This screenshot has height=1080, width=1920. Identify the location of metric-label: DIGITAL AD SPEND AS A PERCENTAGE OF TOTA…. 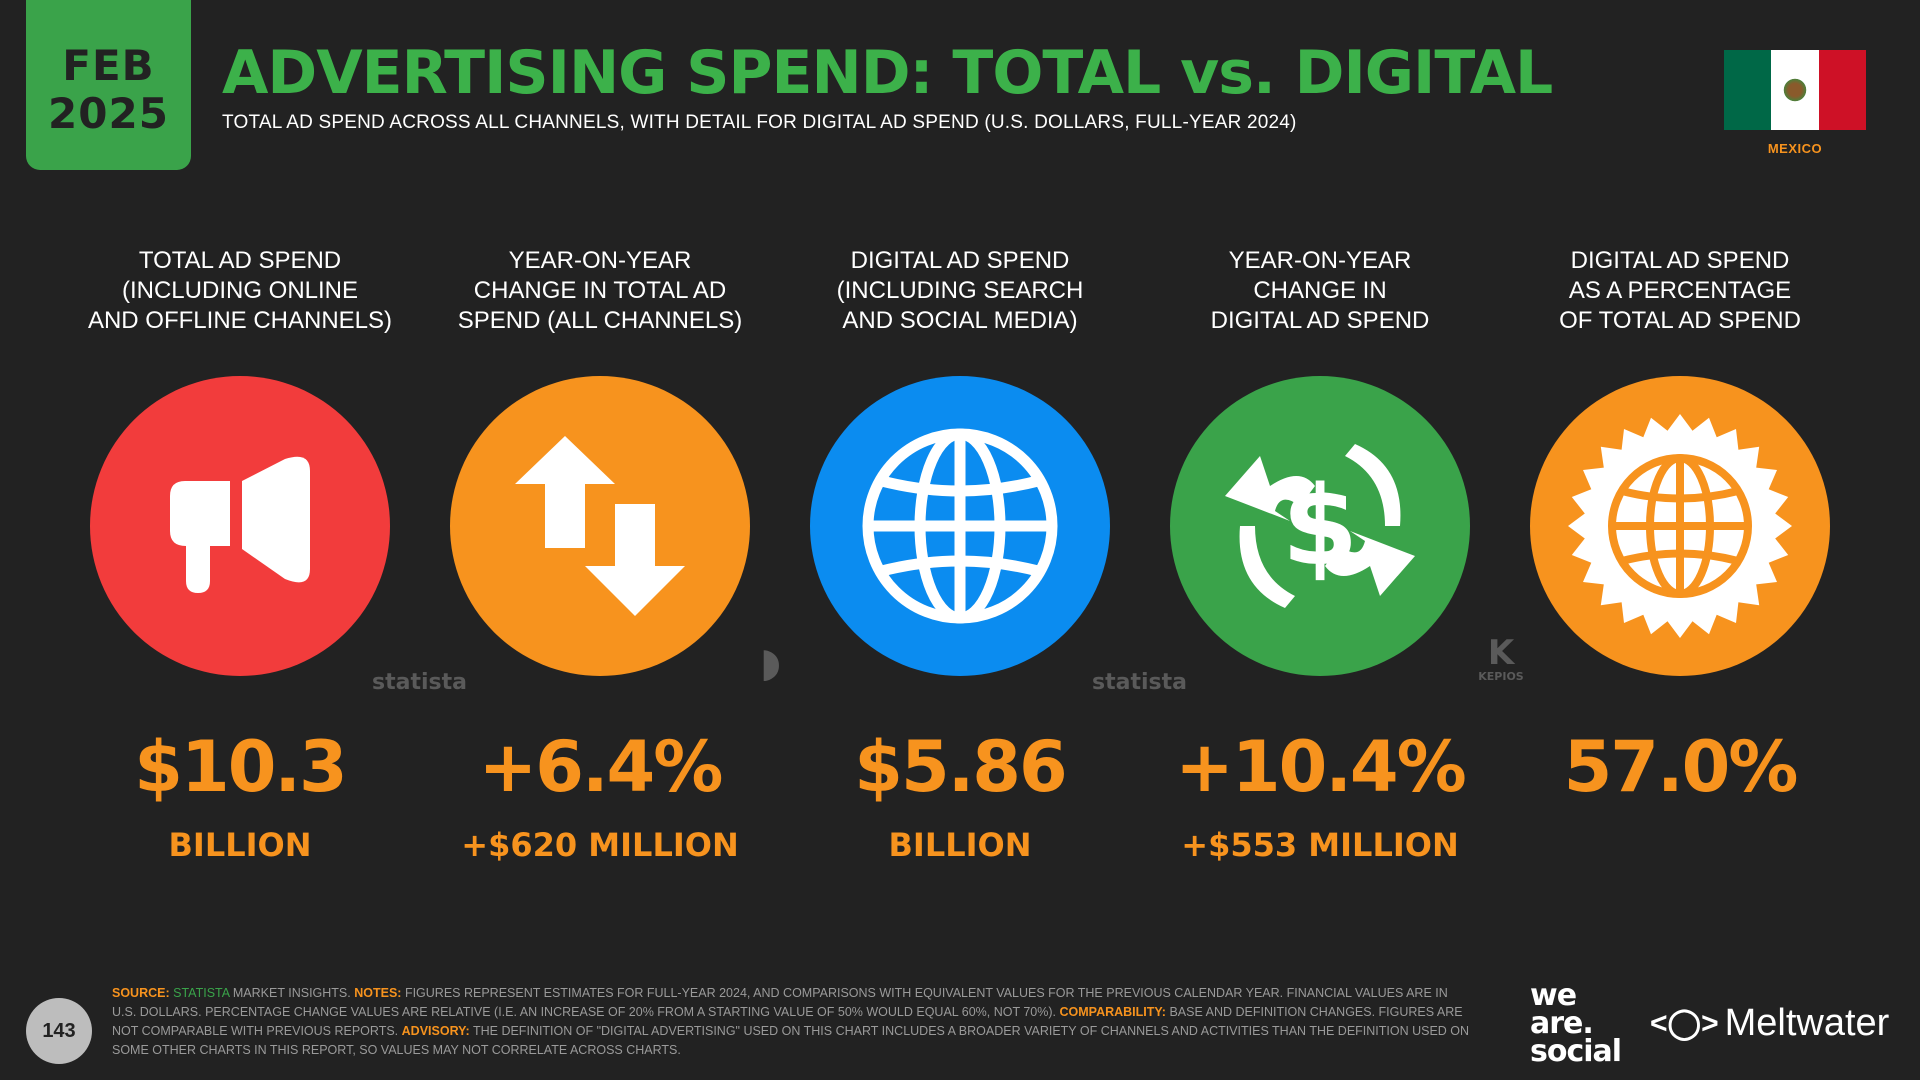
(1680, 290).